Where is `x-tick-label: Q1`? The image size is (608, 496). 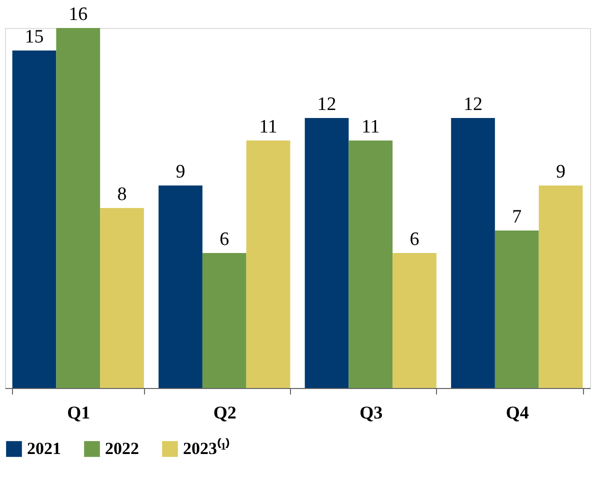 x-tick-label: Q1 is located at coordinates (78, 412).